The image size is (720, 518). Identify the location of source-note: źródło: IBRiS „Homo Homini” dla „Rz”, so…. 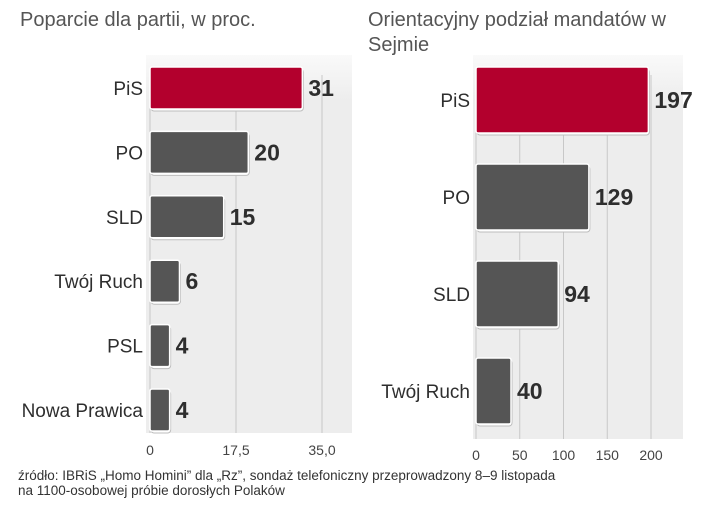
(363, 483).